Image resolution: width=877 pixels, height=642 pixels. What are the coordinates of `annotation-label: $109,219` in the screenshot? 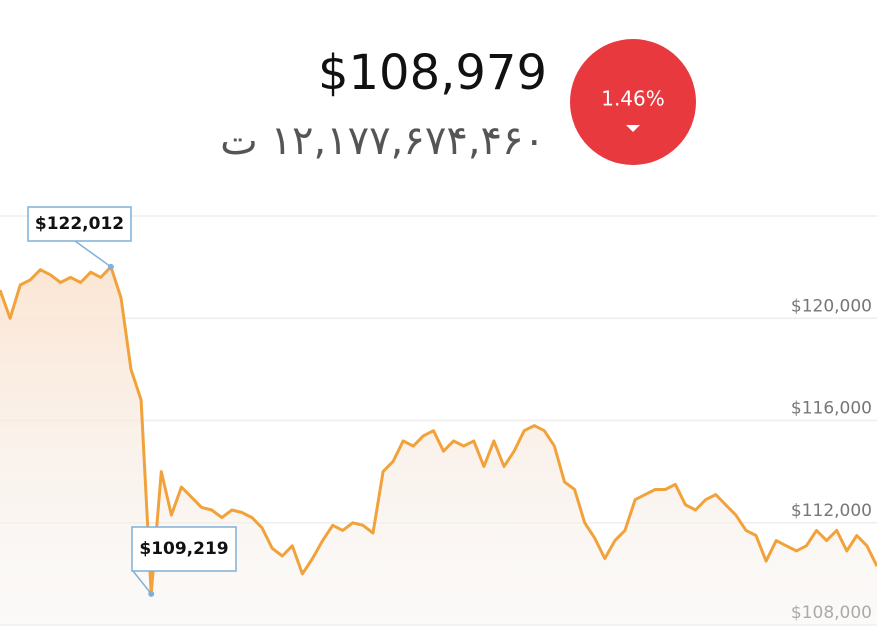 It's located at (183, 549).